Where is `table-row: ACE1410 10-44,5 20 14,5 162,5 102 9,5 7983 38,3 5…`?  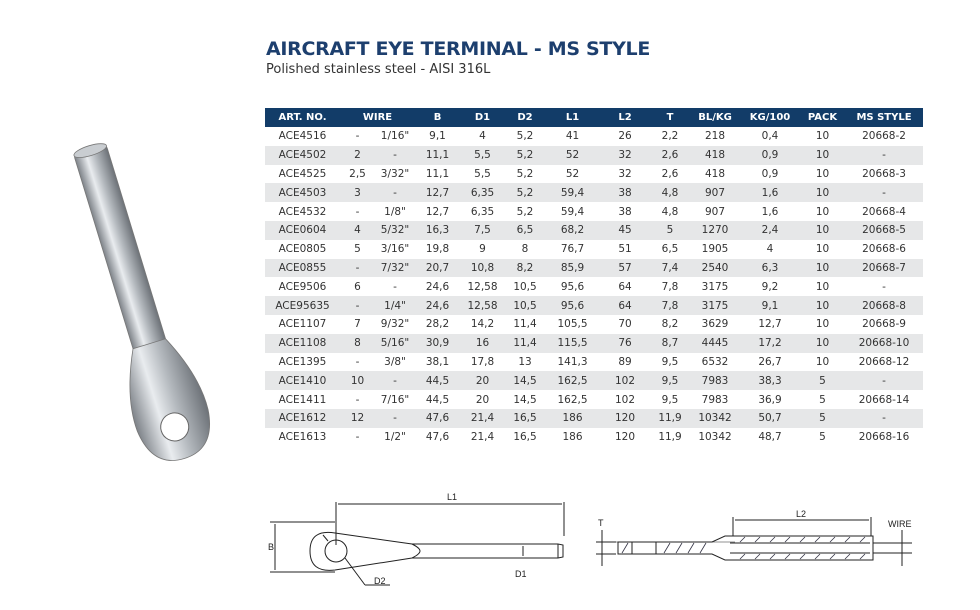 table-row: ACE1410 10-44,5 20 14,5 162,5 102 9,5 7983 38,3 5… is located at coordinates (594, 381).